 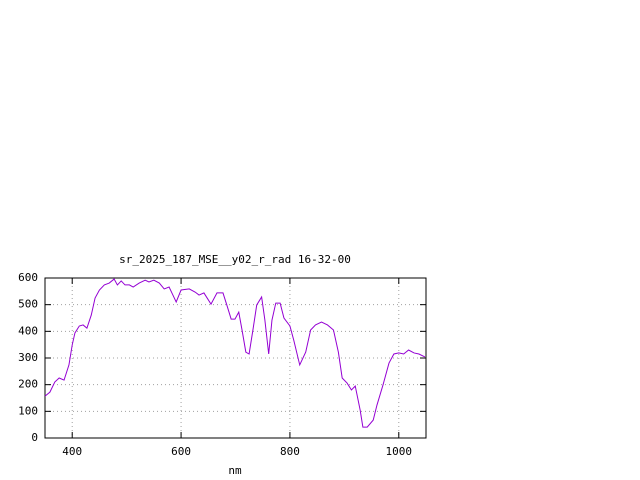 I want to click on y-tick-label: 300, so click(x=28, y=357).